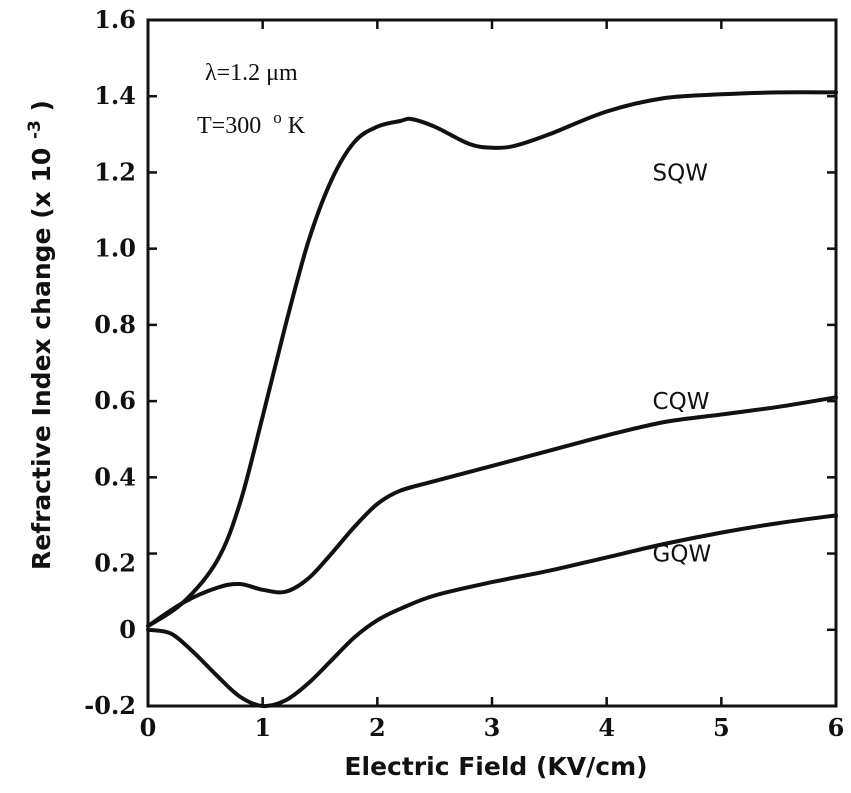  I want to click on cqw-label: CQW, so click(681, 402).